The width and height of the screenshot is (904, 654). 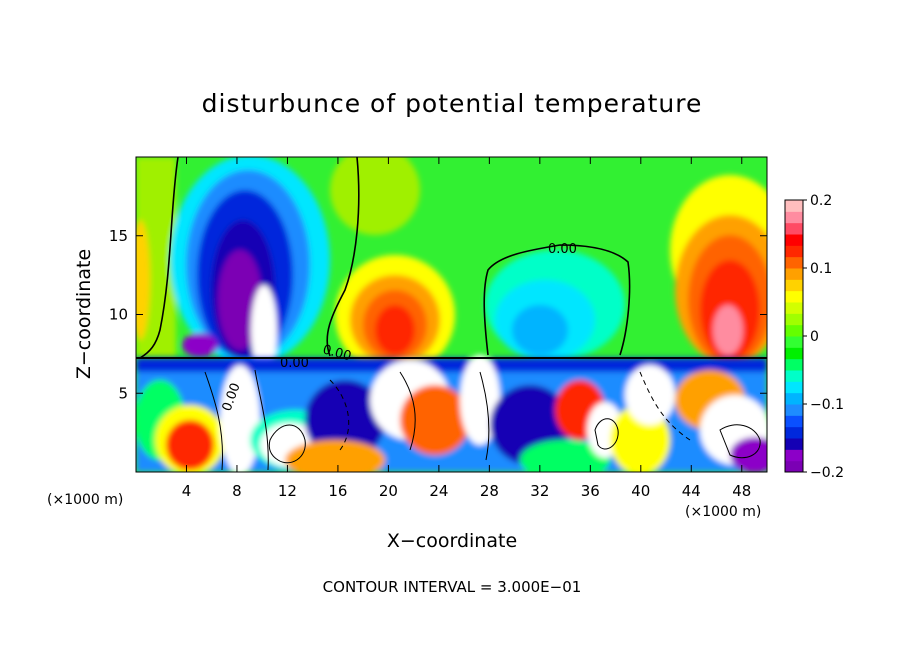 I want to click on x-tick-label: 28, so click(x=489, y=491).